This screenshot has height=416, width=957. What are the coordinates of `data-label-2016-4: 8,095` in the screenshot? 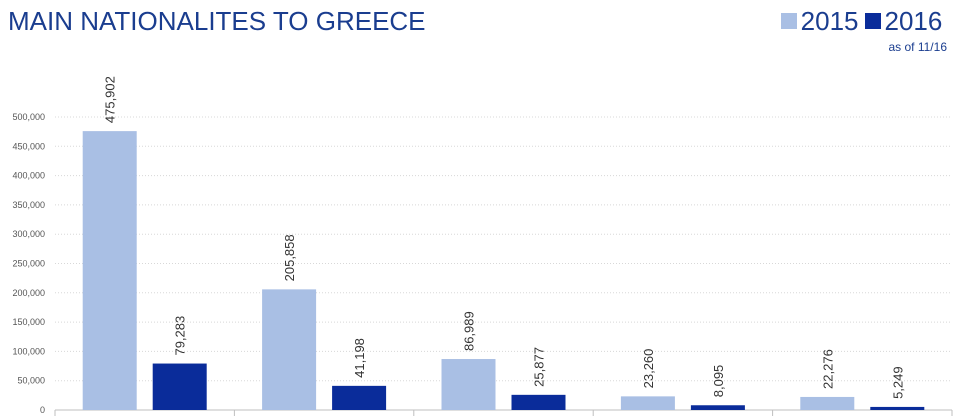 It's located at (718, 381).